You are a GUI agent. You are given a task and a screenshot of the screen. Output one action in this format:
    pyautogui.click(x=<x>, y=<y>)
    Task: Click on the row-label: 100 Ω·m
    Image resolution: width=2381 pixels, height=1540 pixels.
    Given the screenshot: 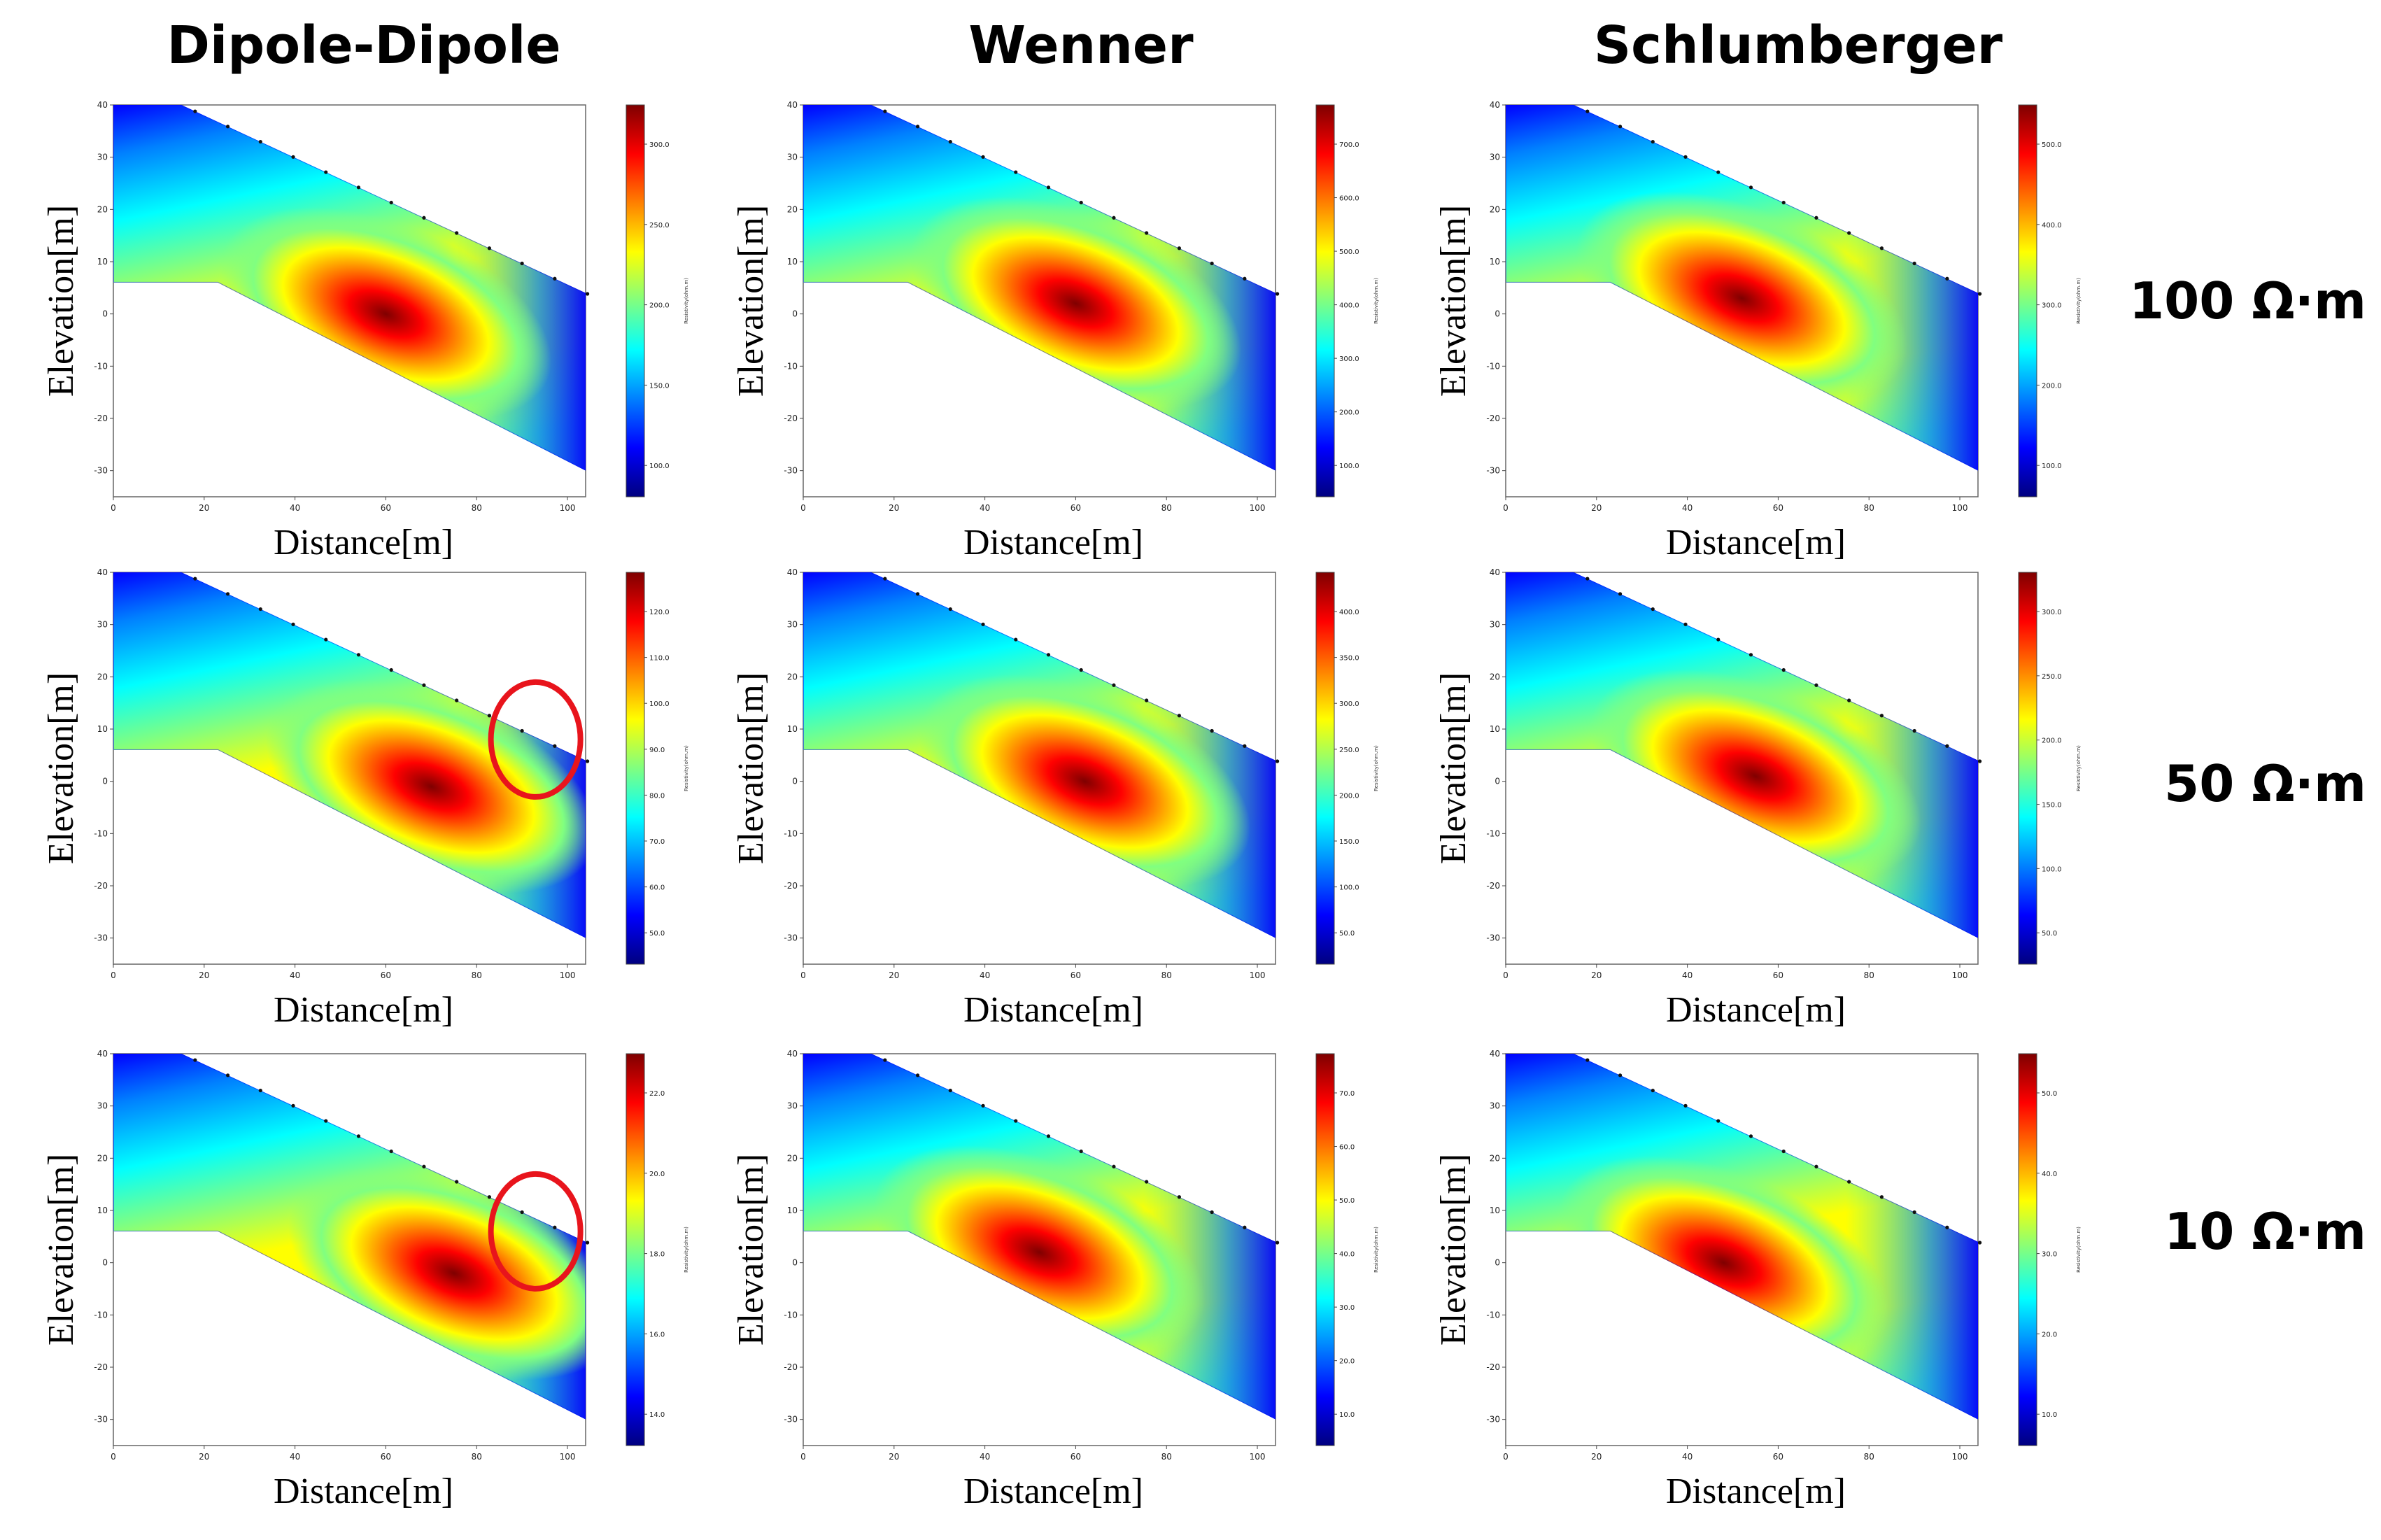 What is the action you would take?
    pyautogui.click(x=2247, y=300)
    